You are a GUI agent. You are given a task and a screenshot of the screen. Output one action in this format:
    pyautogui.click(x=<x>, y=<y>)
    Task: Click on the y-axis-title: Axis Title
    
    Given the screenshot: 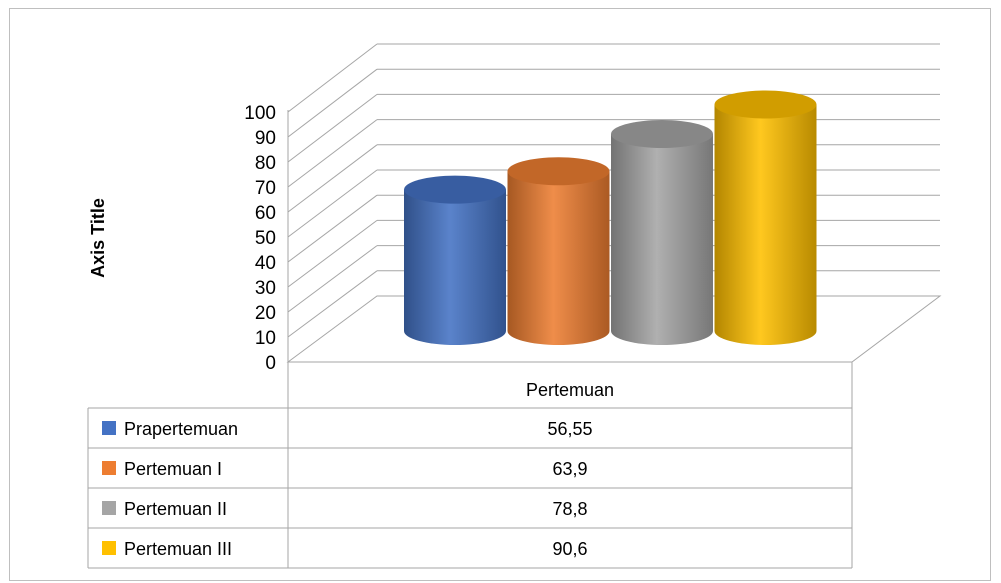 What is the action you would take?
    pyautogui.click(x=98, y=238)
    